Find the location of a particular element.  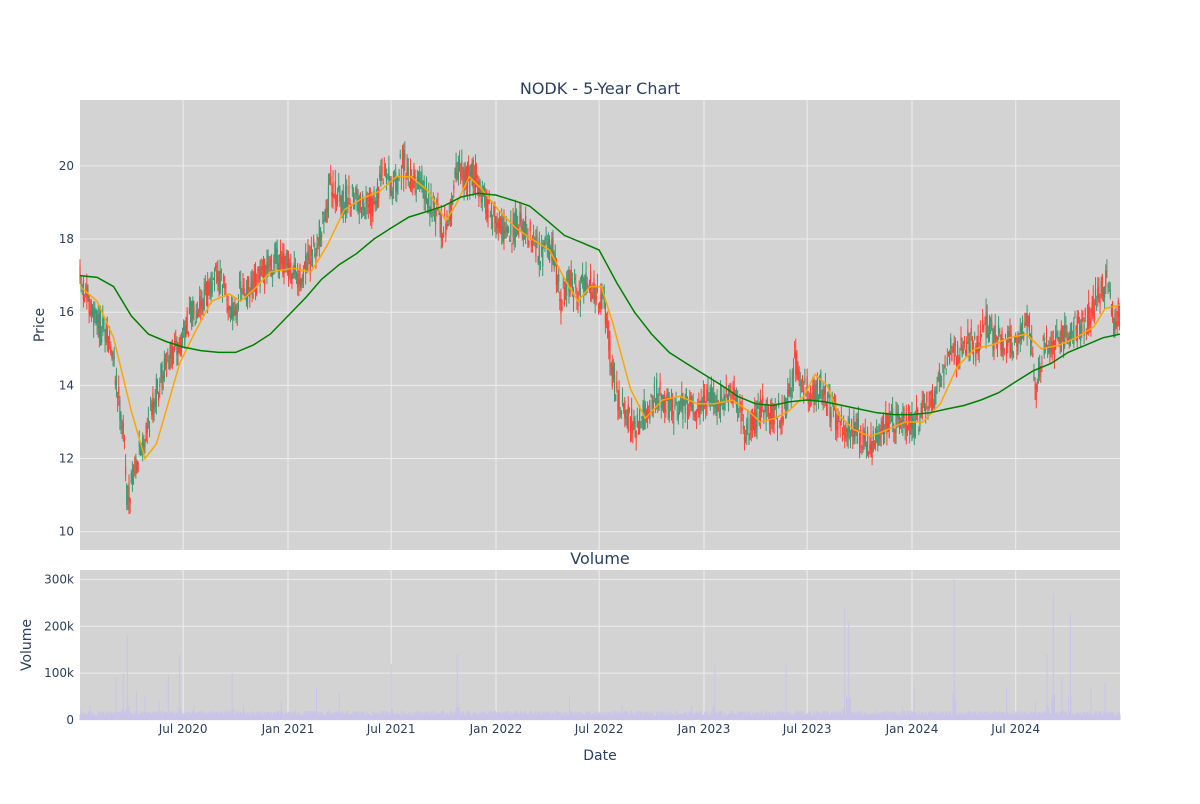

x-tick-label: Jan 2023 is located at coordinates (704, 729).